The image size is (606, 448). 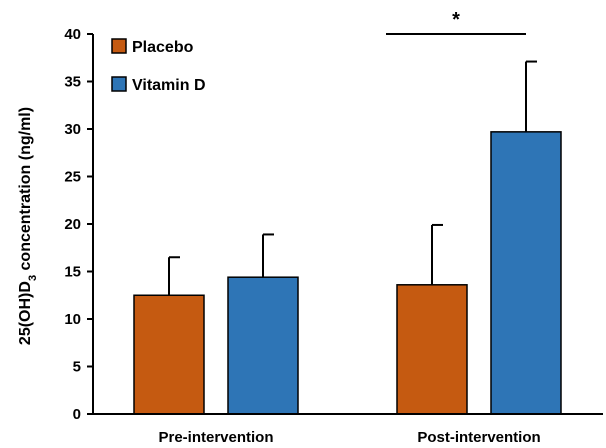 What do you see at coordinates (215, 437) in the screenshot?
I see `x-tick-label: Pre-intervention` at bounding box center [215, 437].